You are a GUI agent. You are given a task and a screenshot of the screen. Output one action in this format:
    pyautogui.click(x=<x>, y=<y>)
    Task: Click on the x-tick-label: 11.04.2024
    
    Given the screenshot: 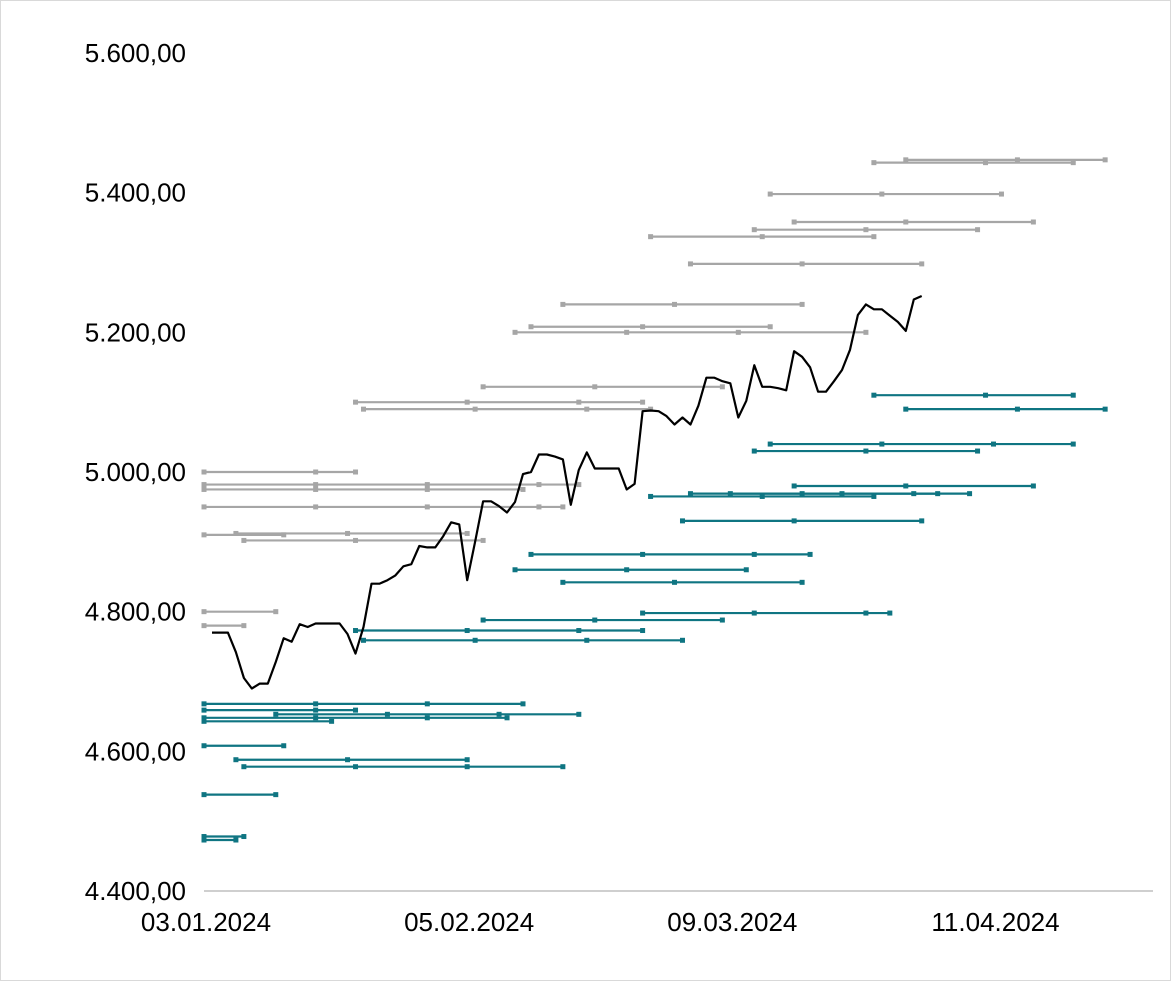 What is the action you would take?
    pyautogui.click(x=995, y=922)
    